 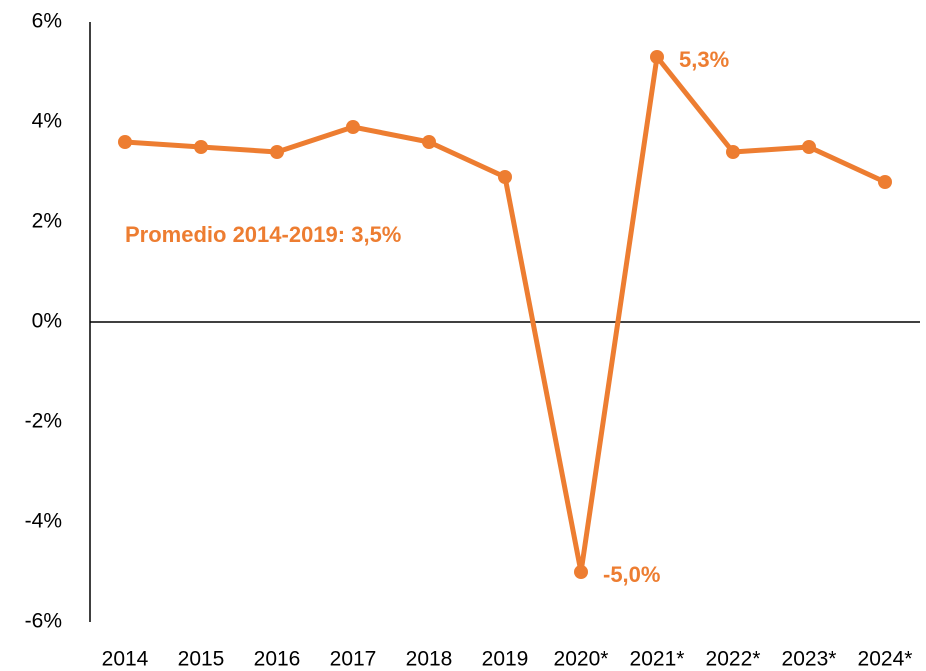 What do you see at coordinates (704, 59) in the screenshot?
I see `data-label: 5,3%` at bounding box center [704, 59].